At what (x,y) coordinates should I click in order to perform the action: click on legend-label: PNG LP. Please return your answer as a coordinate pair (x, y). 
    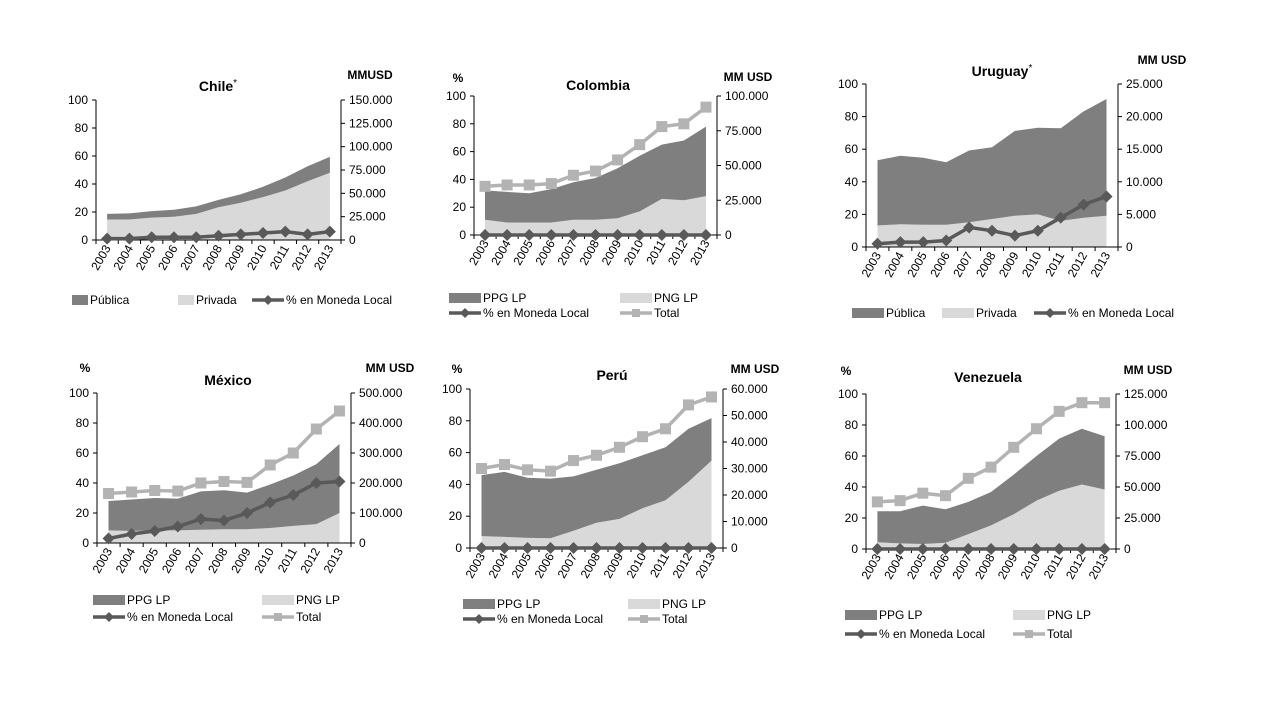
    Looking at the image, I should click on (676, 298).